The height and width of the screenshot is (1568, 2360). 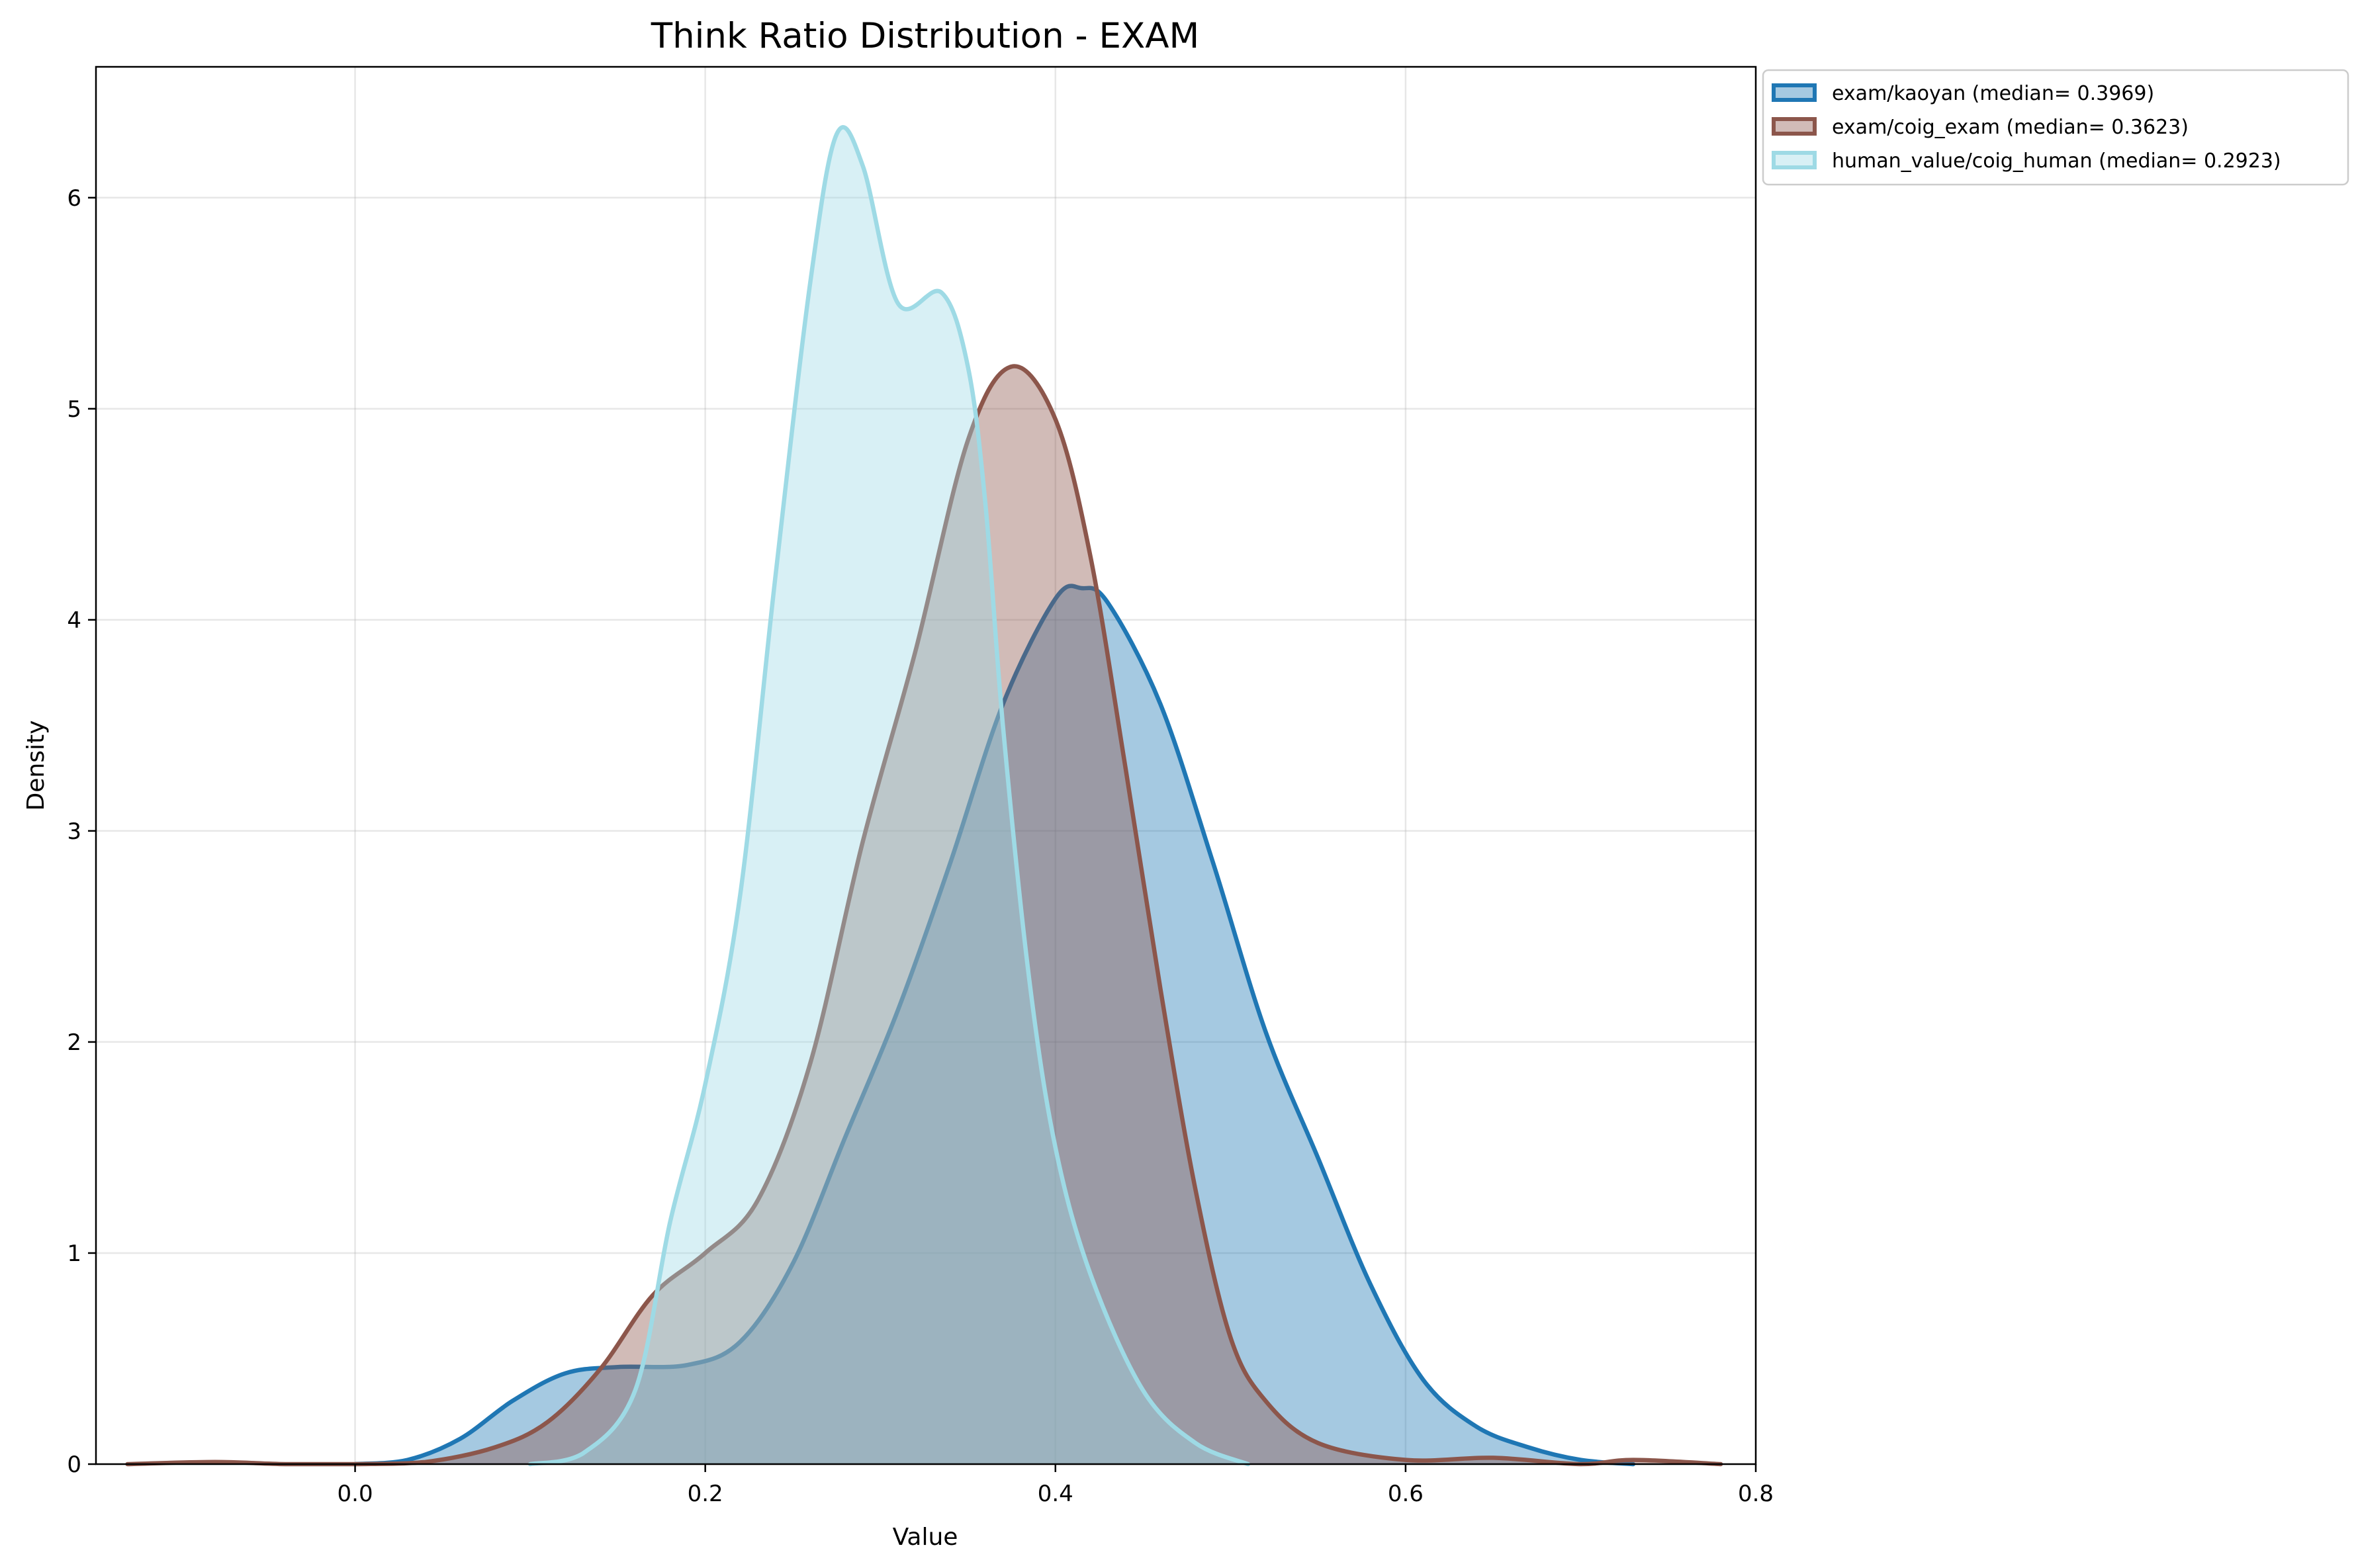 I want to click on chart-title: Think Ratio Distribution - EXAM, so click(x=925, y=36).